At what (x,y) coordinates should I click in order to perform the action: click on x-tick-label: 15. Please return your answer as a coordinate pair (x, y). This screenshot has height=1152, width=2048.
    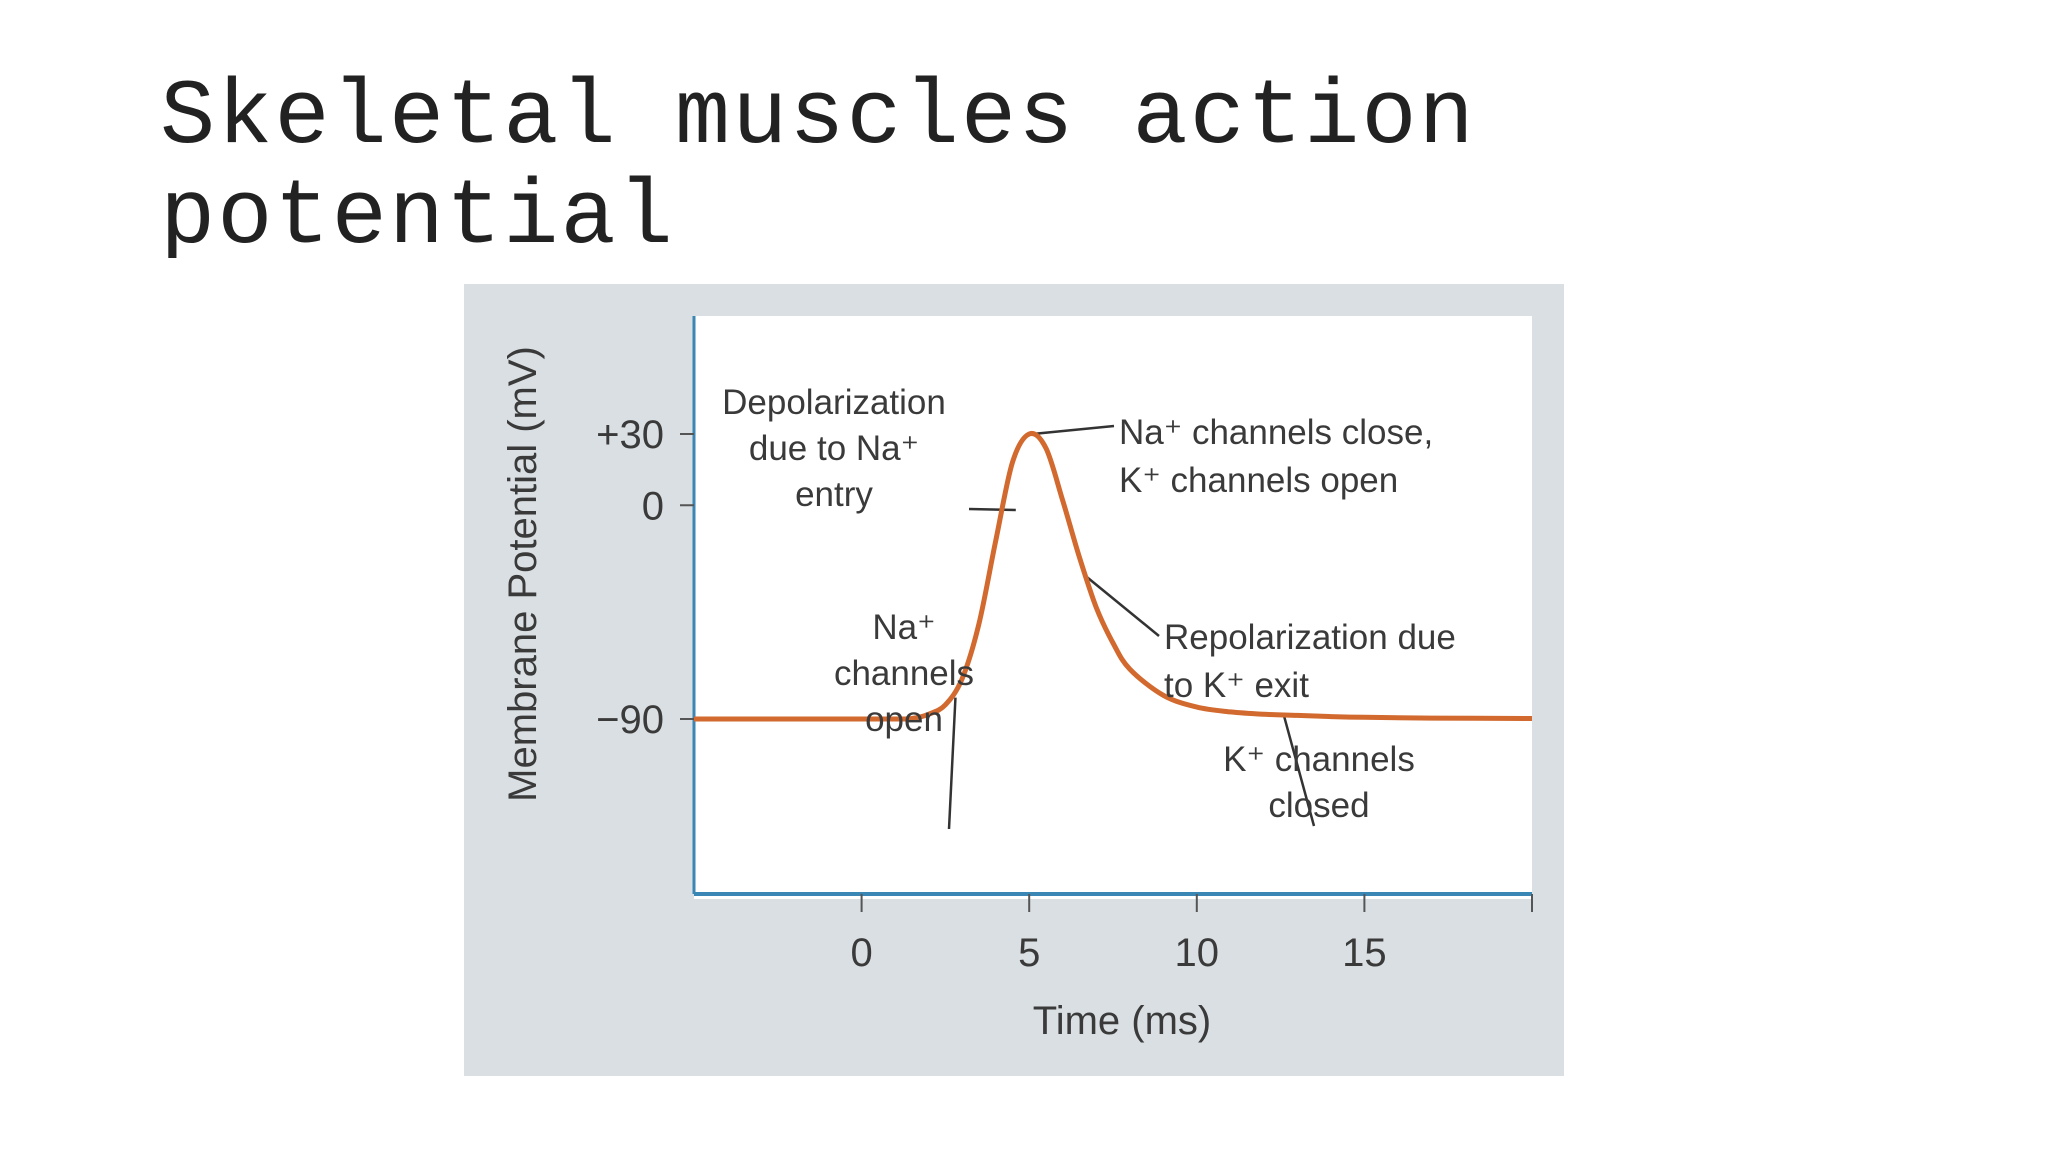
    Looking at the image, I should click on (1364, 953).